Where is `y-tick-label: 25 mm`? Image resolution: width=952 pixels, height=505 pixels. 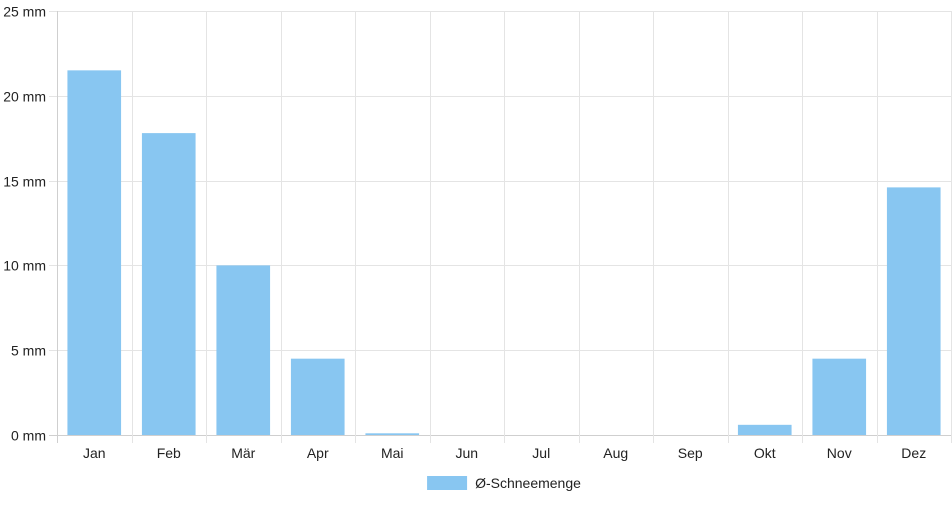
y-tick-label: 25 mm is located at coordinates (24, 12).